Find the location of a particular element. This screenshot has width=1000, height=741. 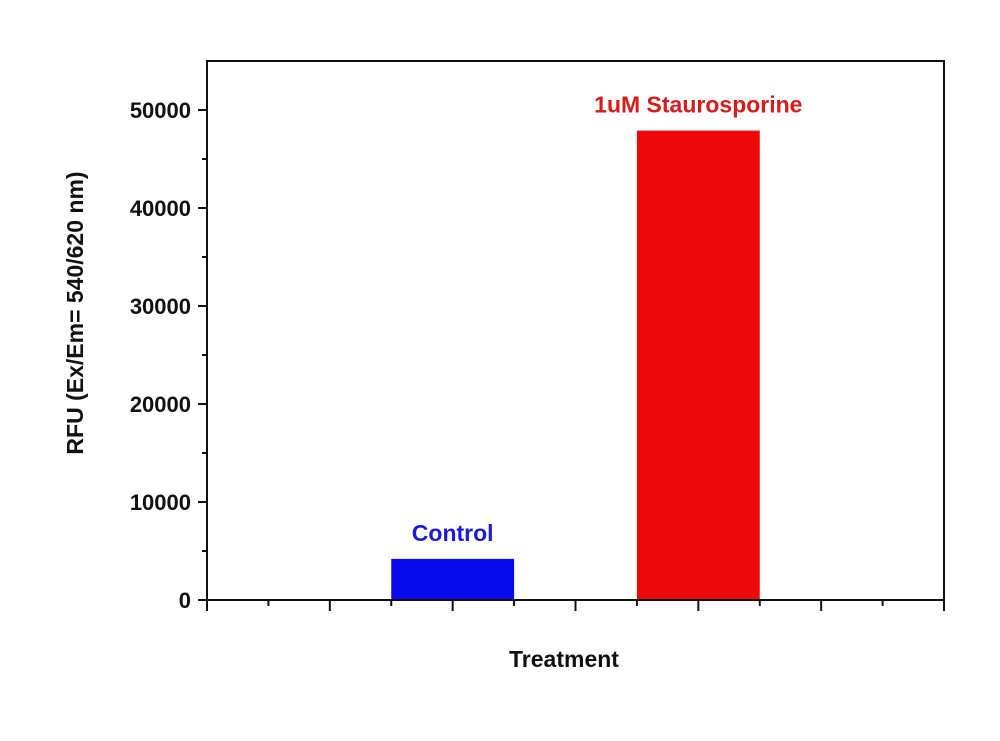

y-tick-label: 0 is located at coordinates (185, 600).